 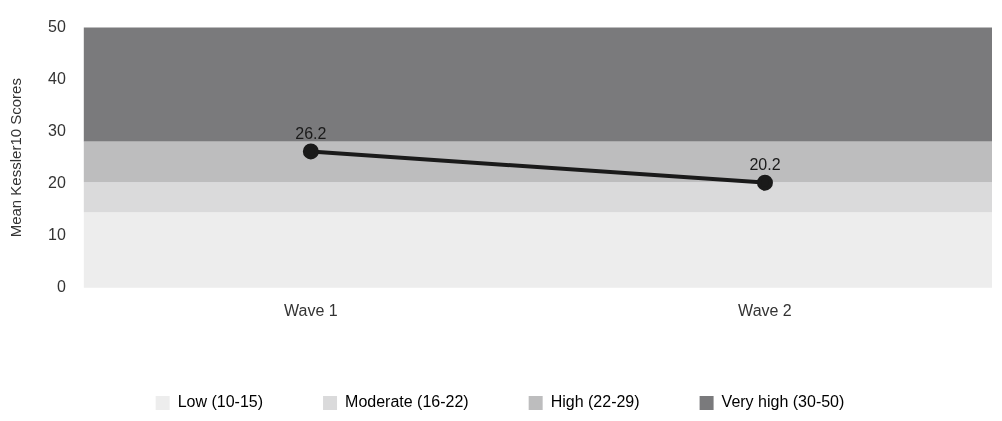 I want to click on legend-label: High (22-29), so click(x=595, y=402).